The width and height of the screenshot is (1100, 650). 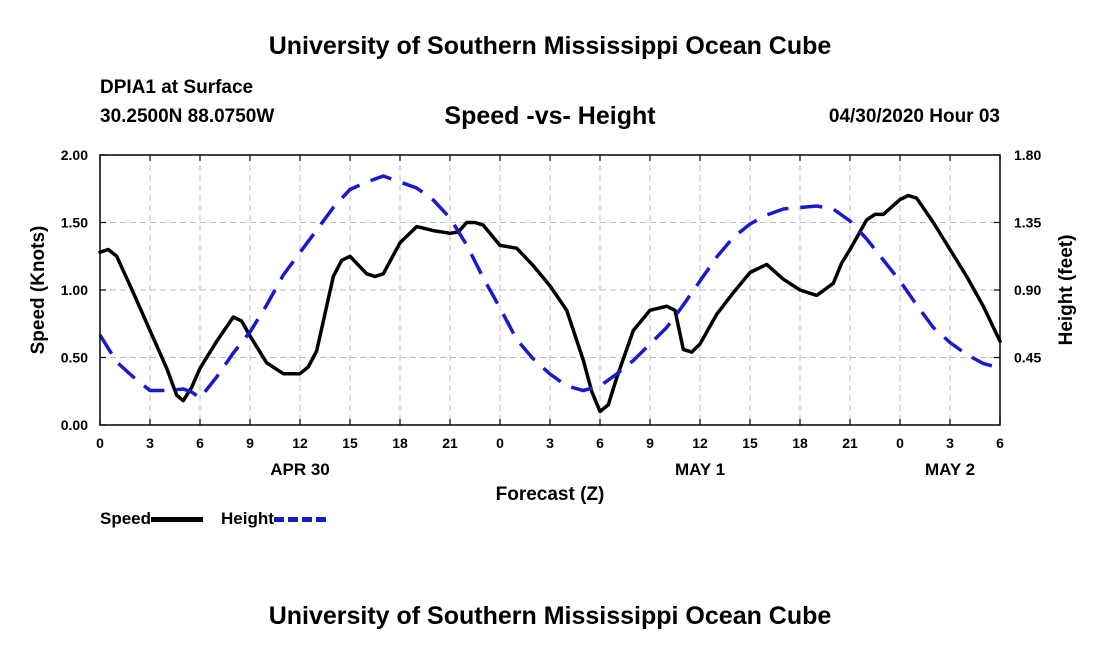 What do you see at coordinates (74, 223) in the screenshot?
I see `y-tick-label-left: 1.50` at bounding box center [74, 223].